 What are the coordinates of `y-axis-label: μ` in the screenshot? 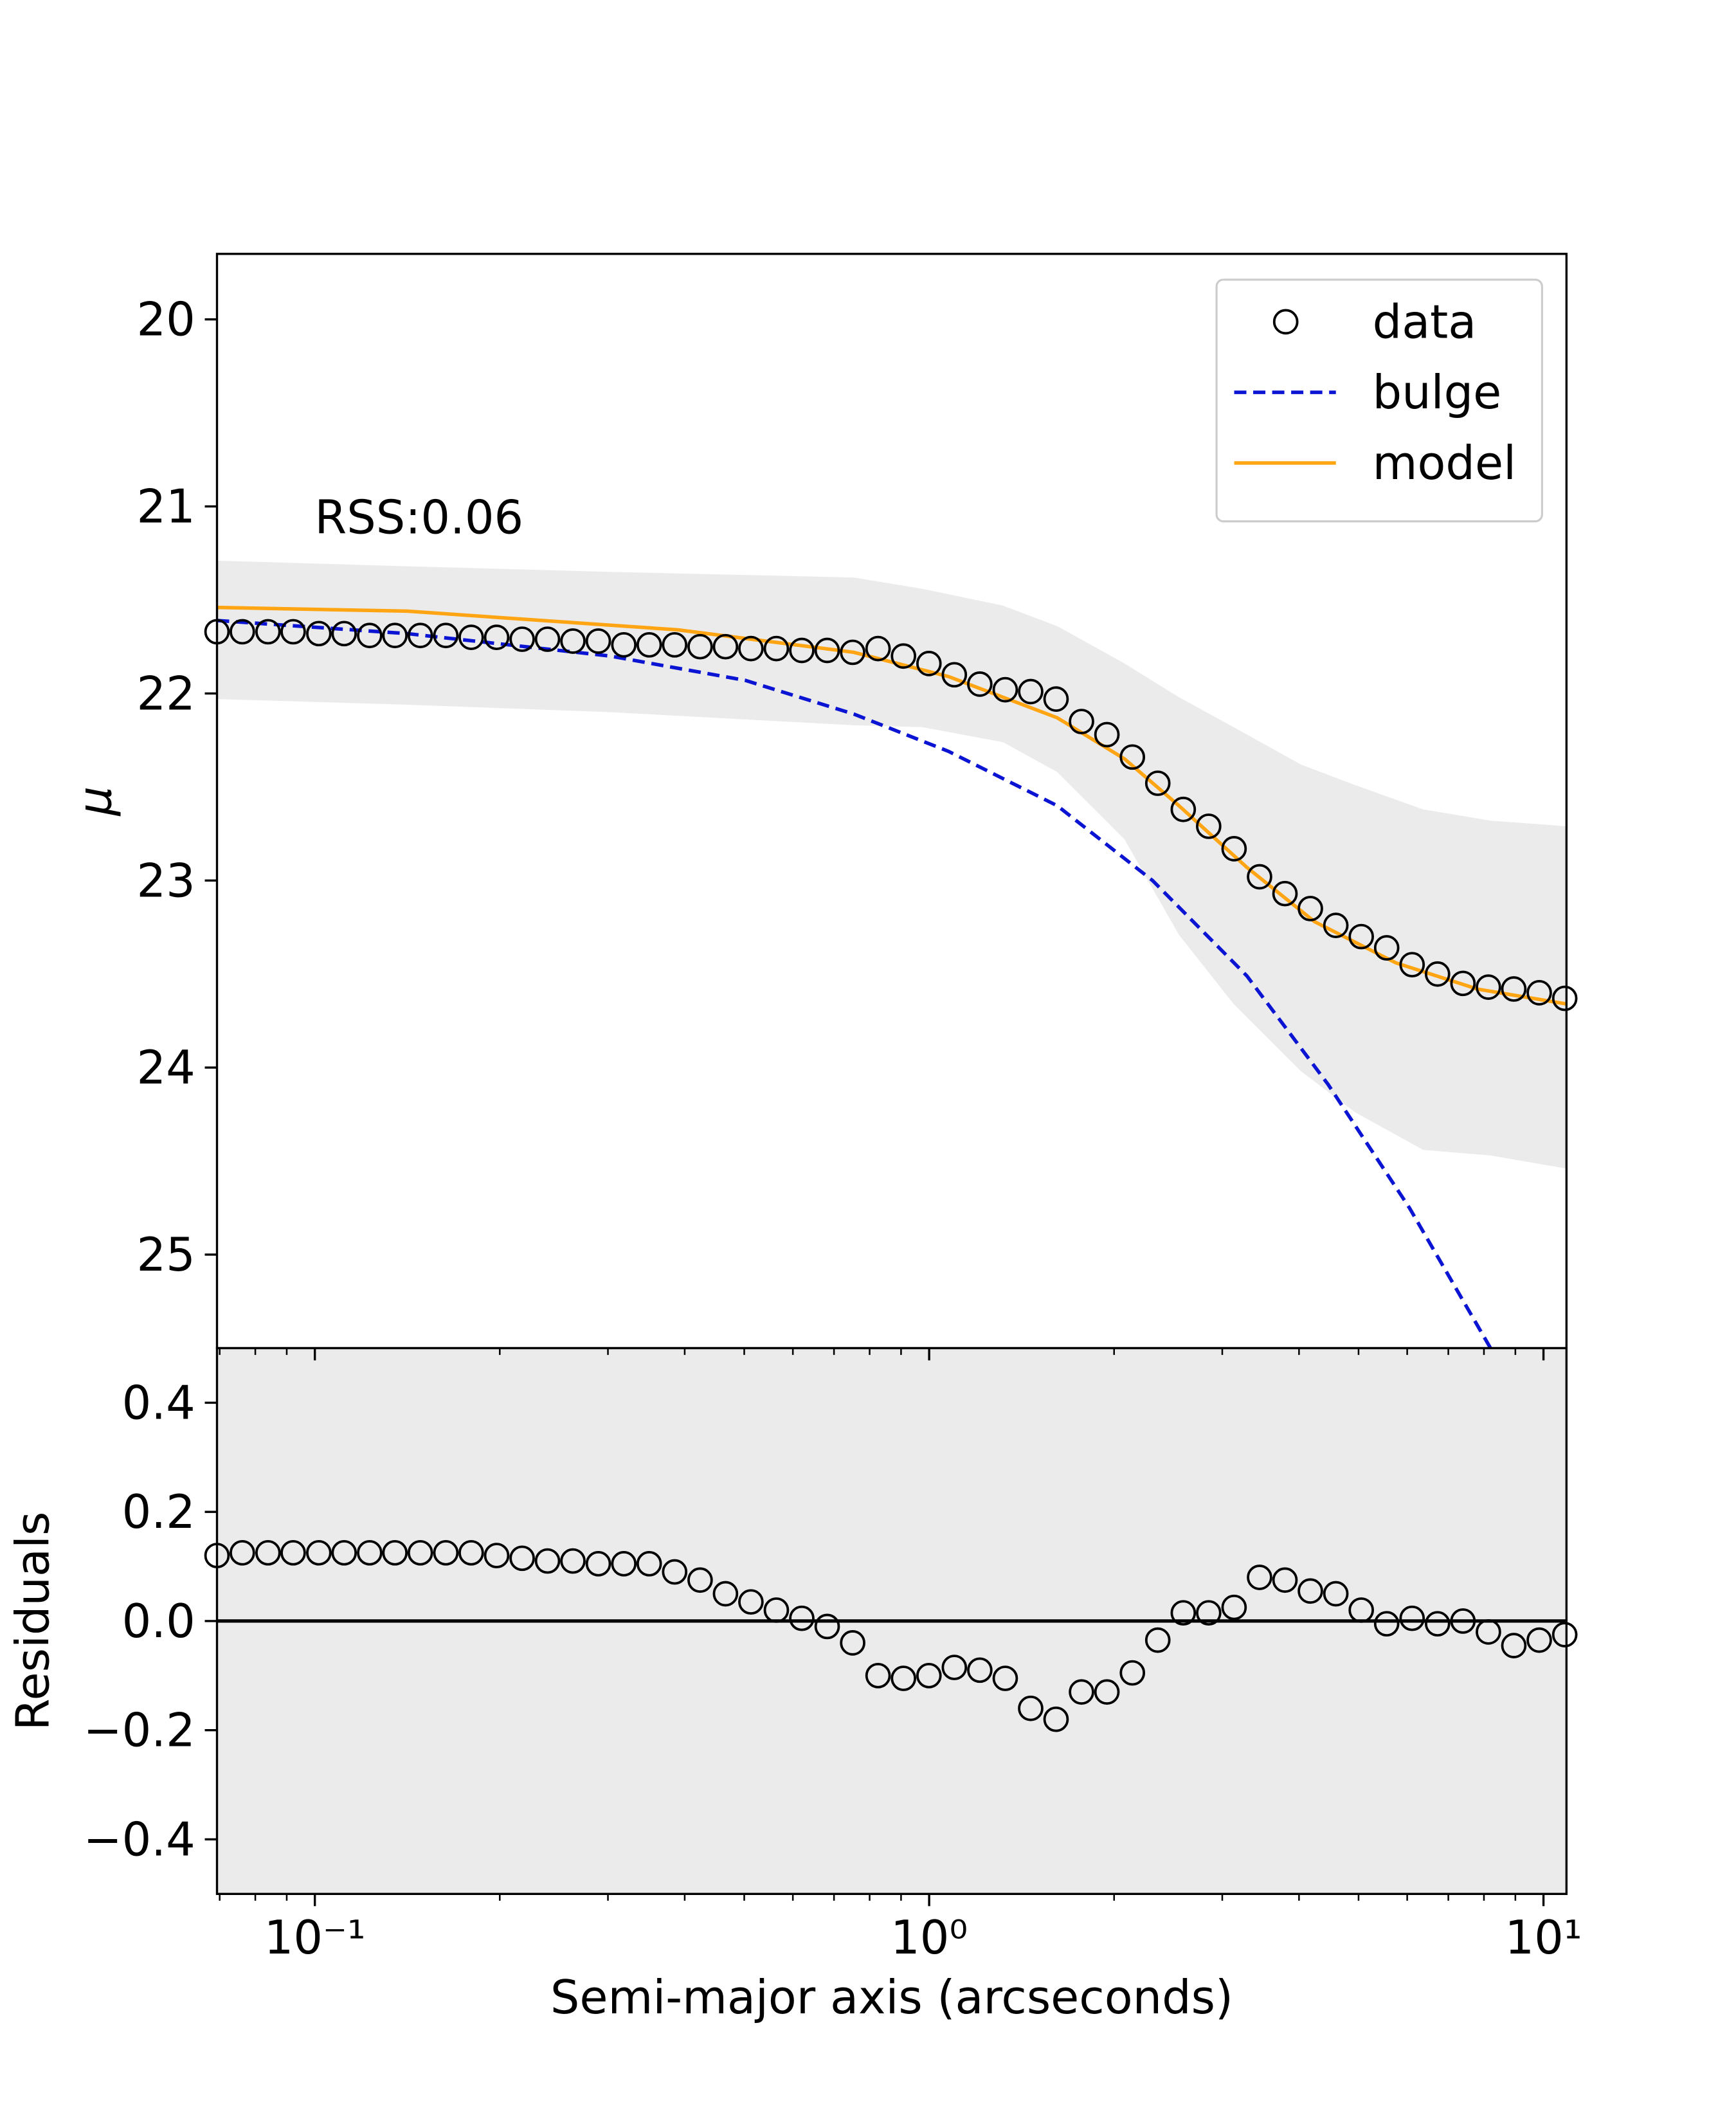 It's located at (95, 801).